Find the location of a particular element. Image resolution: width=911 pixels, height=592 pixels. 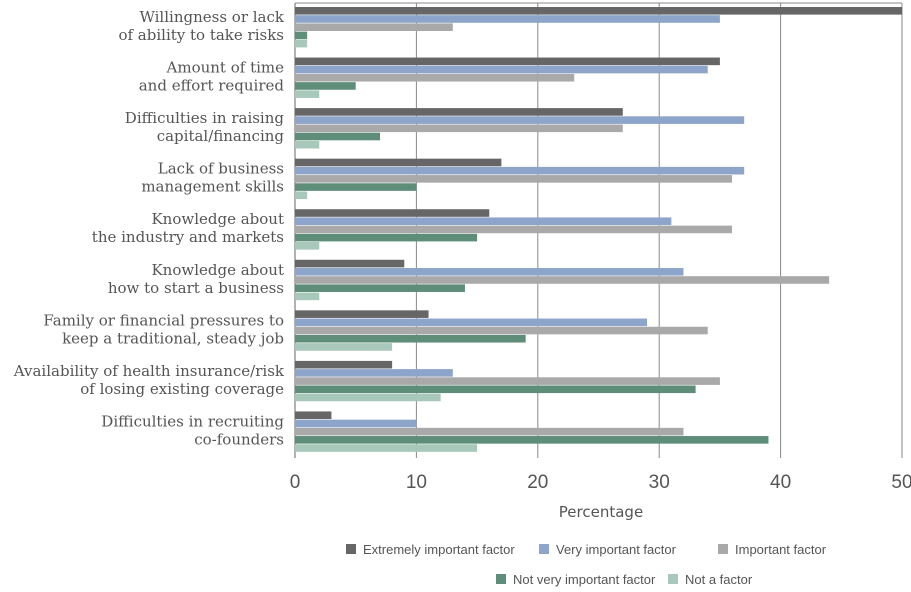

x-tick-labels: 0 10 20 30 40 50 is located at coordinates (600, 482).